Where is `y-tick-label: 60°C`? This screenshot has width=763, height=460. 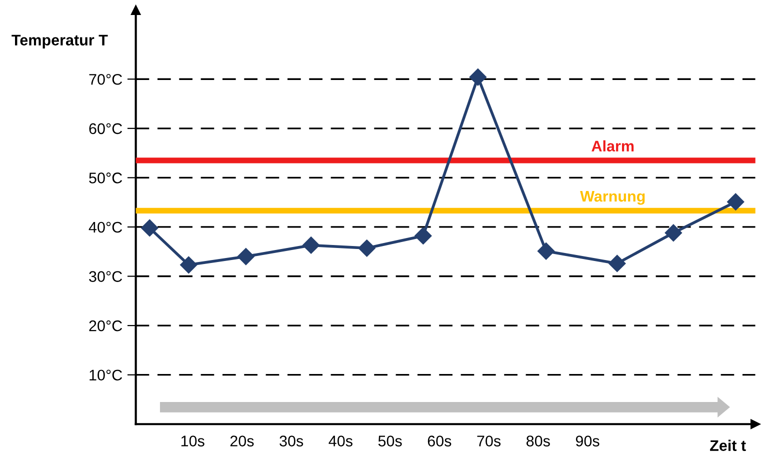 y-tick-label: 60°C is located at coordinates (105, 128).